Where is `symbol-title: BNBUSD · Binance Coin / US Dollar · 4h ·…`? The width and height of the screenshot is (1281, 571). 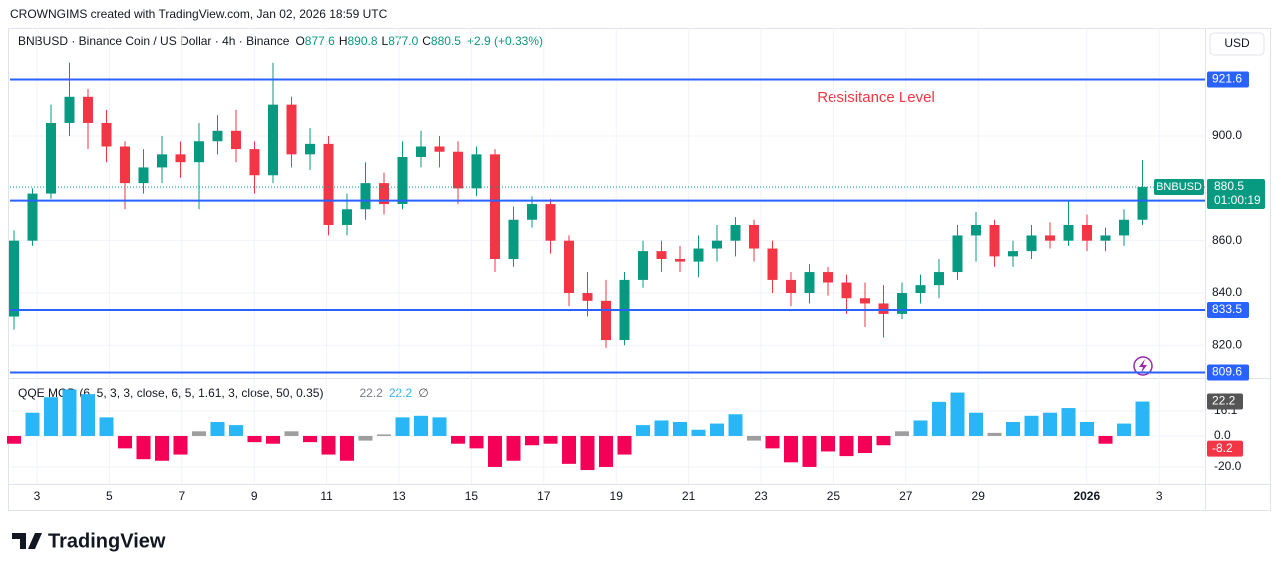
symbol-title: BNBUSD · Binance Coin / US Dollar · 4h ·… is located at coordinates (154, 41).